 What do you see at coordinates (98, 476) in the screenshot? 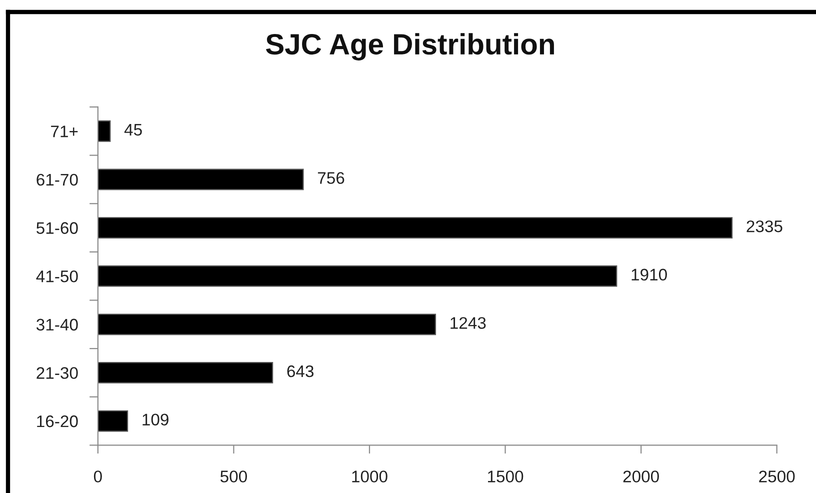
I see `x-tick-label: 0` at bounding box center [98, 476].